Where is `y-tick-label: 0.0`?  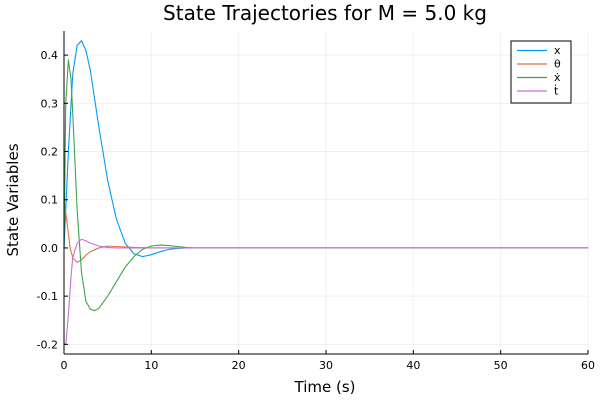 y-tick-label: 0.0 is located at coordinates (50, 248).